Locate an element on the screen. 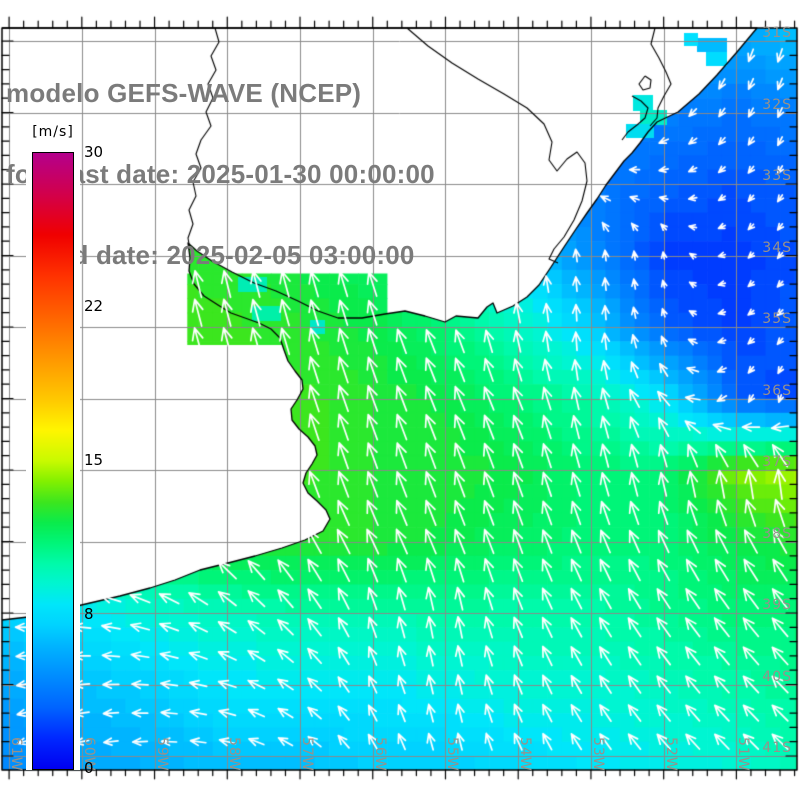  colorbar: [m/s] is located at coordinates (53, 444).